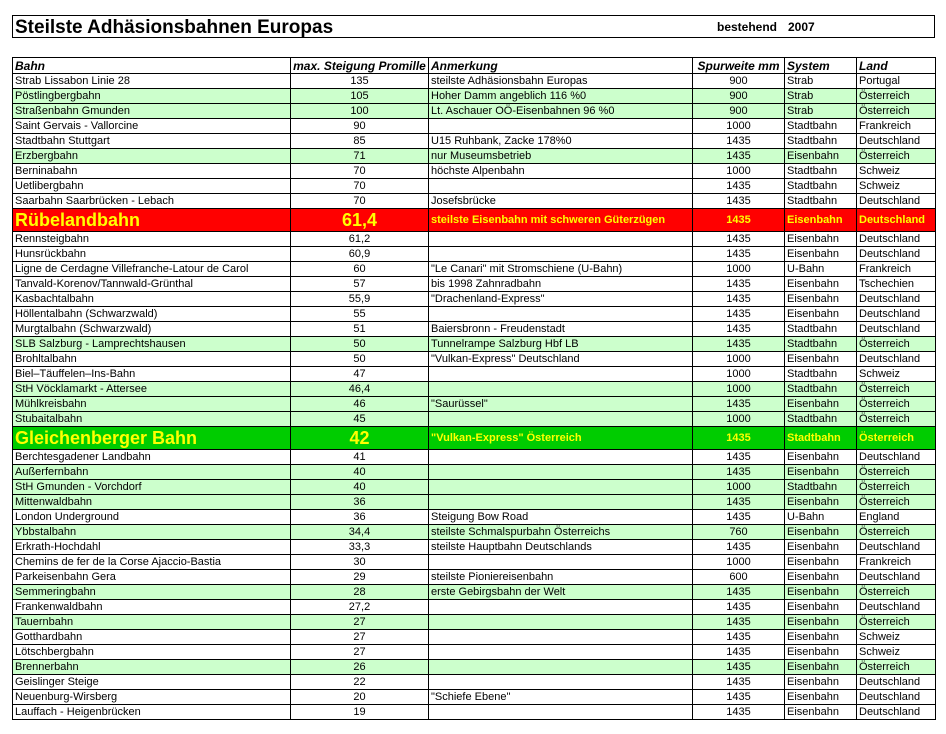 This screenshot has height=734, width=946. I want to click on table-cell: 135, so click(359, 81).